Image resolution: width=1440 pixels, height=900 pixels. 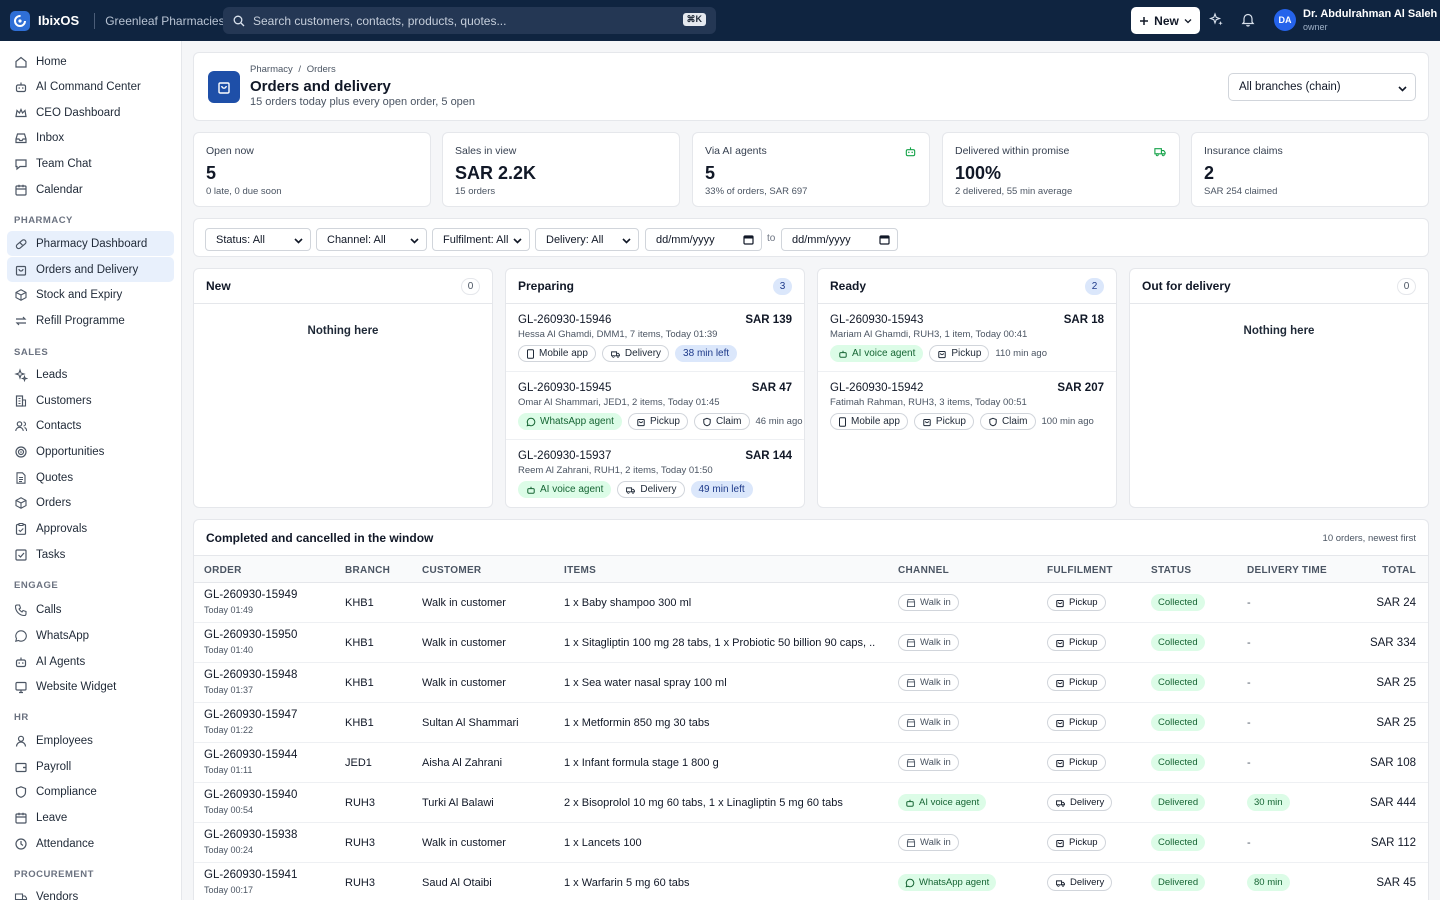 What do you see at coordinates (706, 353) in the screenshot?
I see `time-left-tag: 38 min left` at bounding box center [706, 353].